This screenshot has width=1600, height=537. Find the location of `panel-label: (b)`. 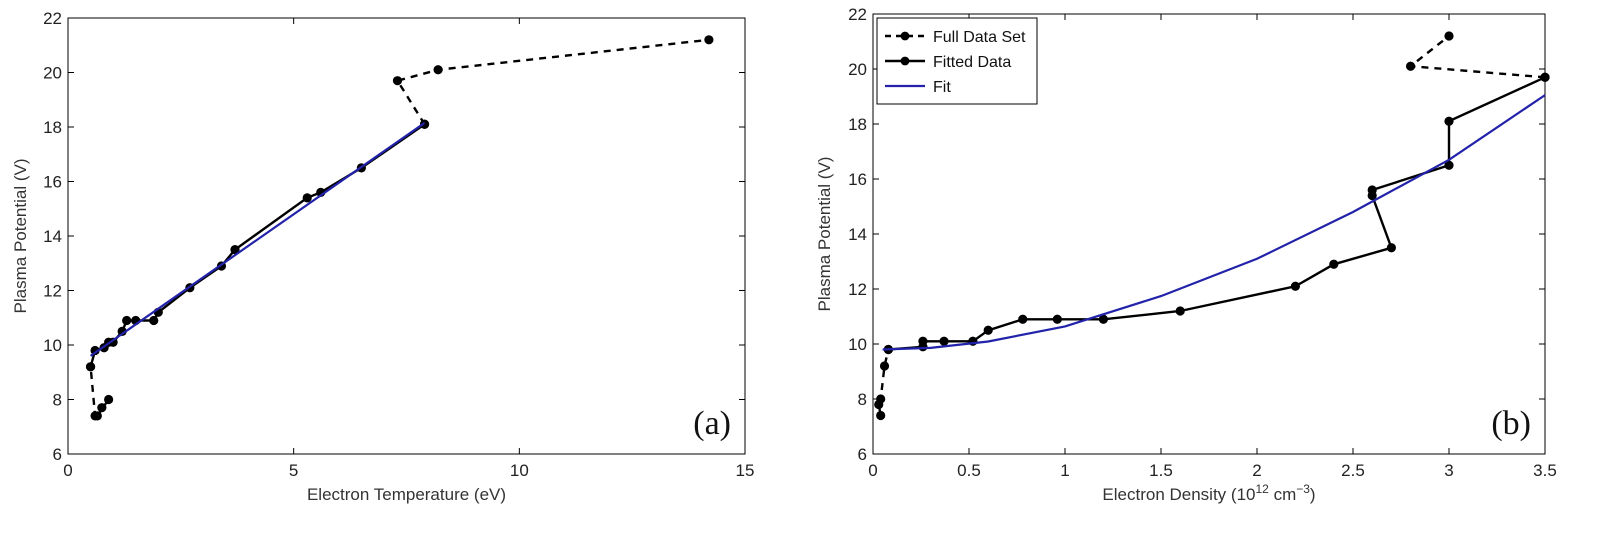

panel-label: (b) is located at coordinates (1511, 423).